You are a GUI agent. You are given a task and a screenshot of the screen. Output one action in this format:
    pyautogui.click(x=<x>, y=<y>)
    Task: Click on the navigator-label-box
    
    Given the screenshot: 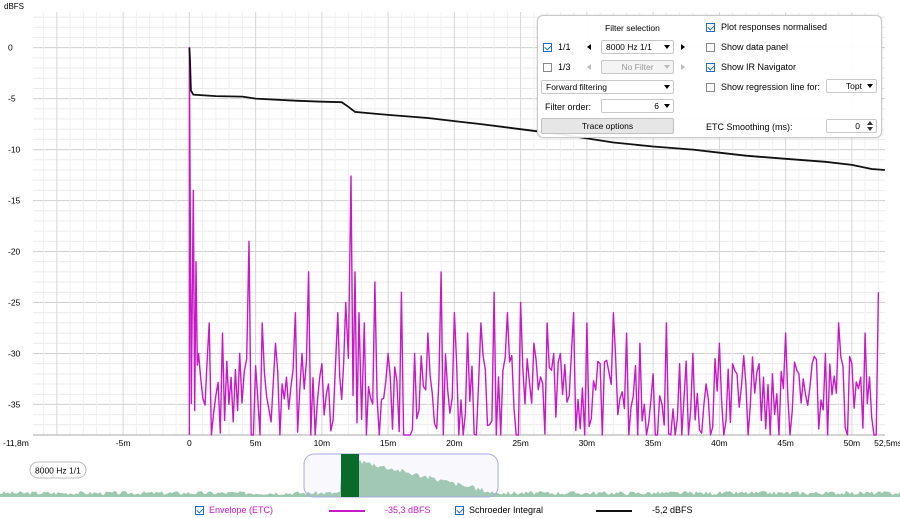 What is the action you would take?
    pyautogui.click(x=58, y=470)
    